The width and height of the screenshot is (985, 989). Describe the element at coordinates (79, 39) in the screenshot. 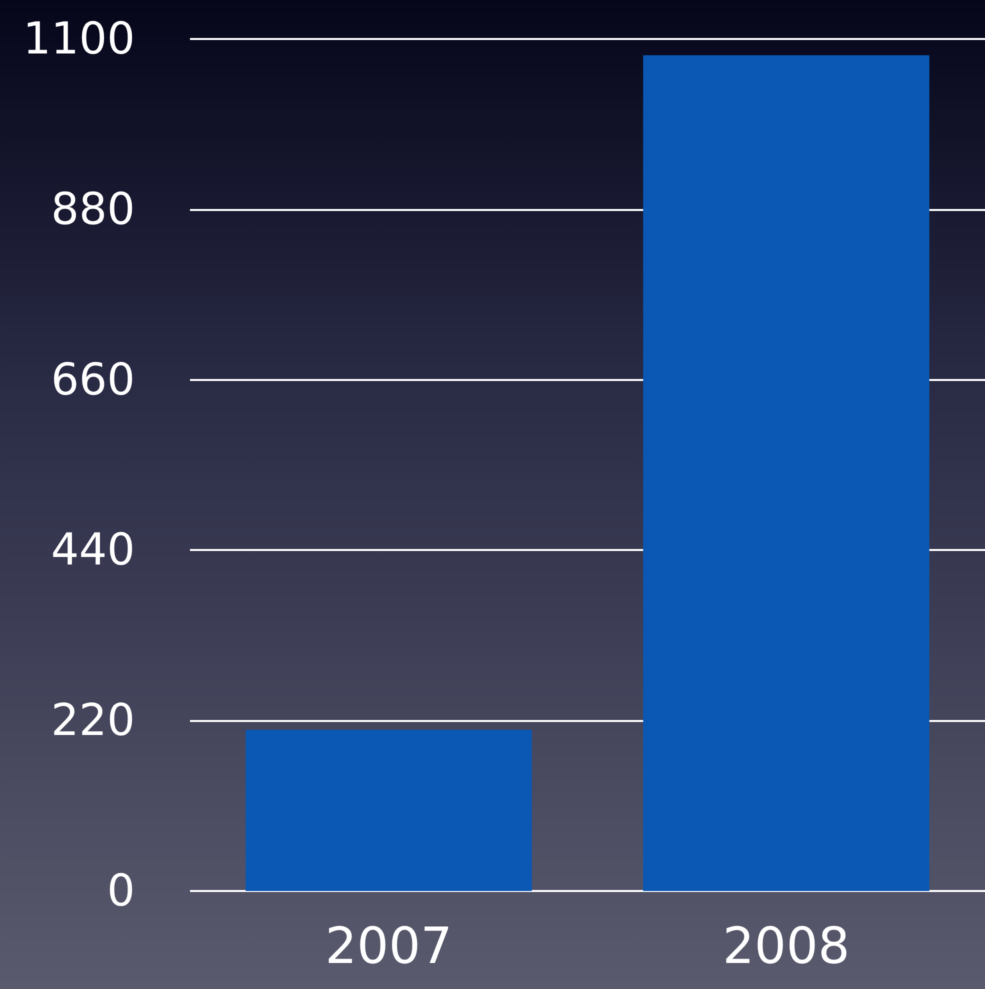

I see `y-tick-label: 1100` at that location.